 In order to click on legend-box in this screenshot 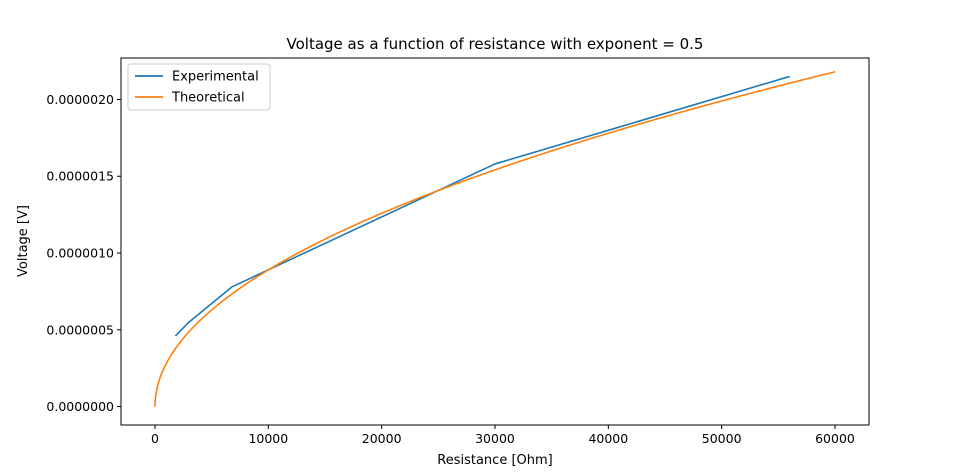, I will do `click(199, 87)`.